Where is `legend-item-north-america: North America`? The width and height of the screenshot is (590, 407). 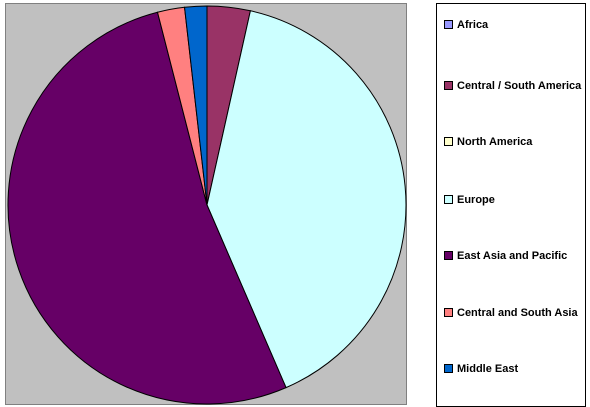
legend-item-north-america: North America is located at coordinates (513, 142).